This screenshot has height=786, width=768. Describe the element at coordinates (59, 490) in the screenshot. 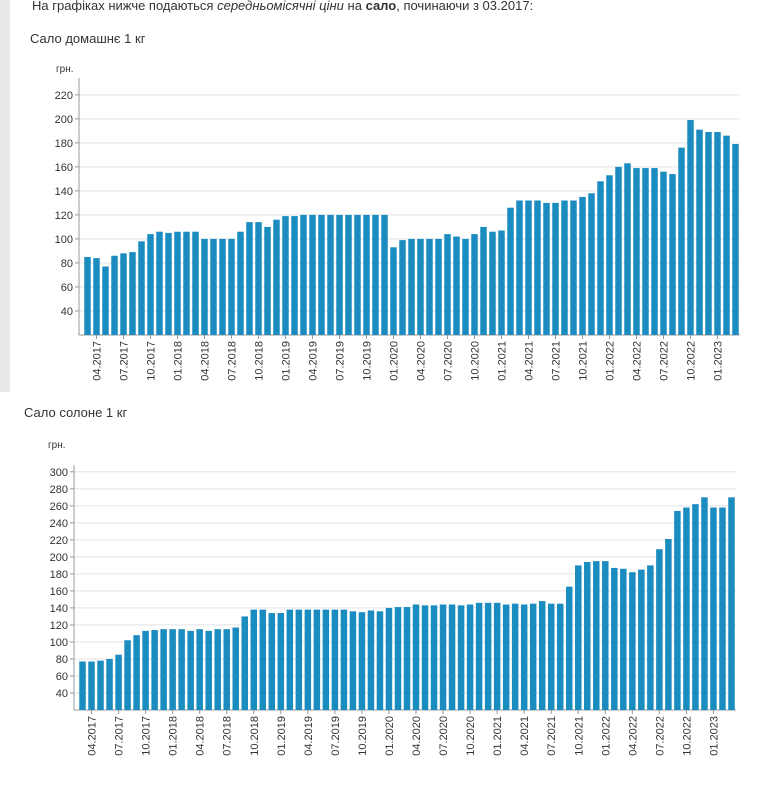

I see `y-tick-label: 280` at that location.